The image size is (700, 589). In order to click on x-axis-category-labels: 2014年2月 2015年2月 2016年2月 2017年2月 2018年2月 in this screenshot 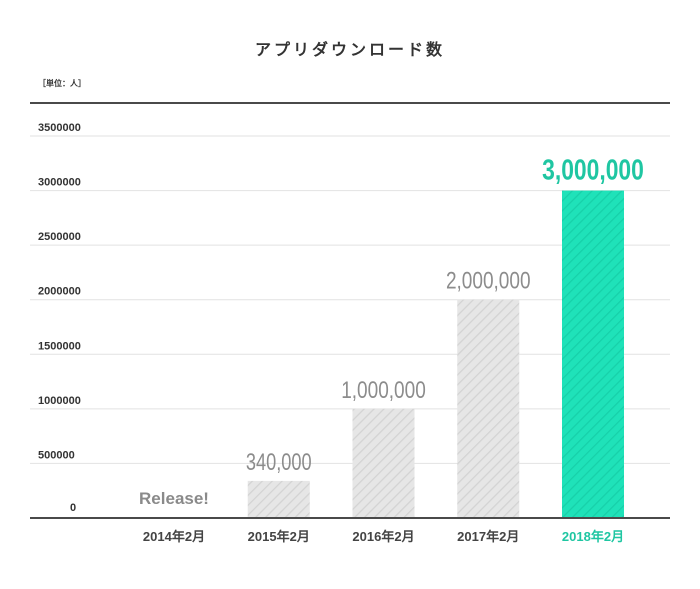, I will do `click(383, 536)`.